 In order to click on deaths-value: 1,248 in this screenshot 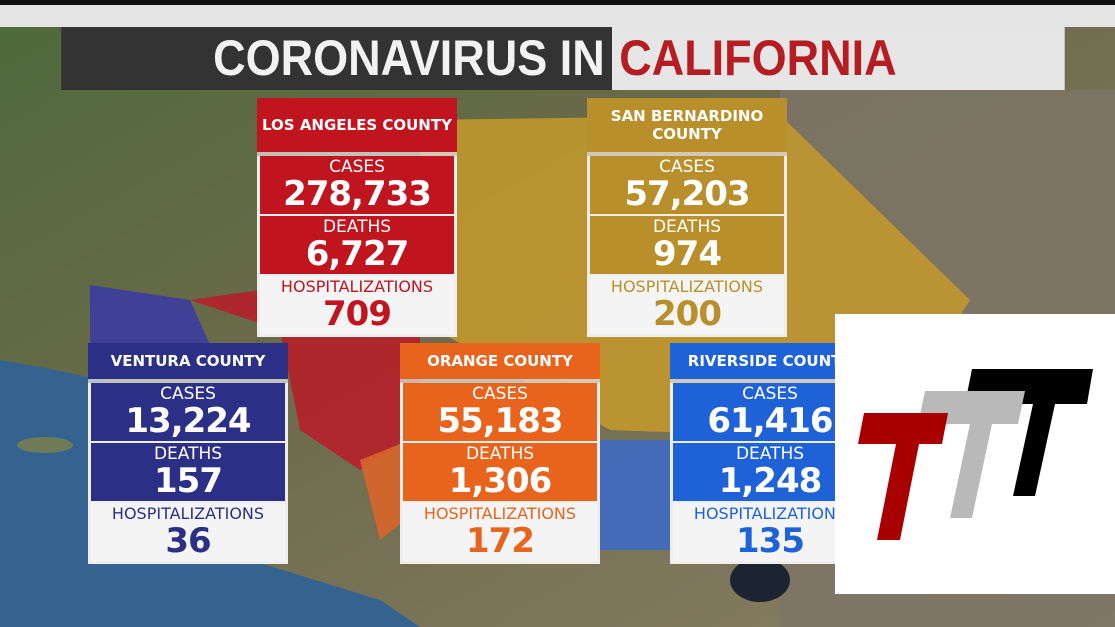, I will do `click(770, 481)`.